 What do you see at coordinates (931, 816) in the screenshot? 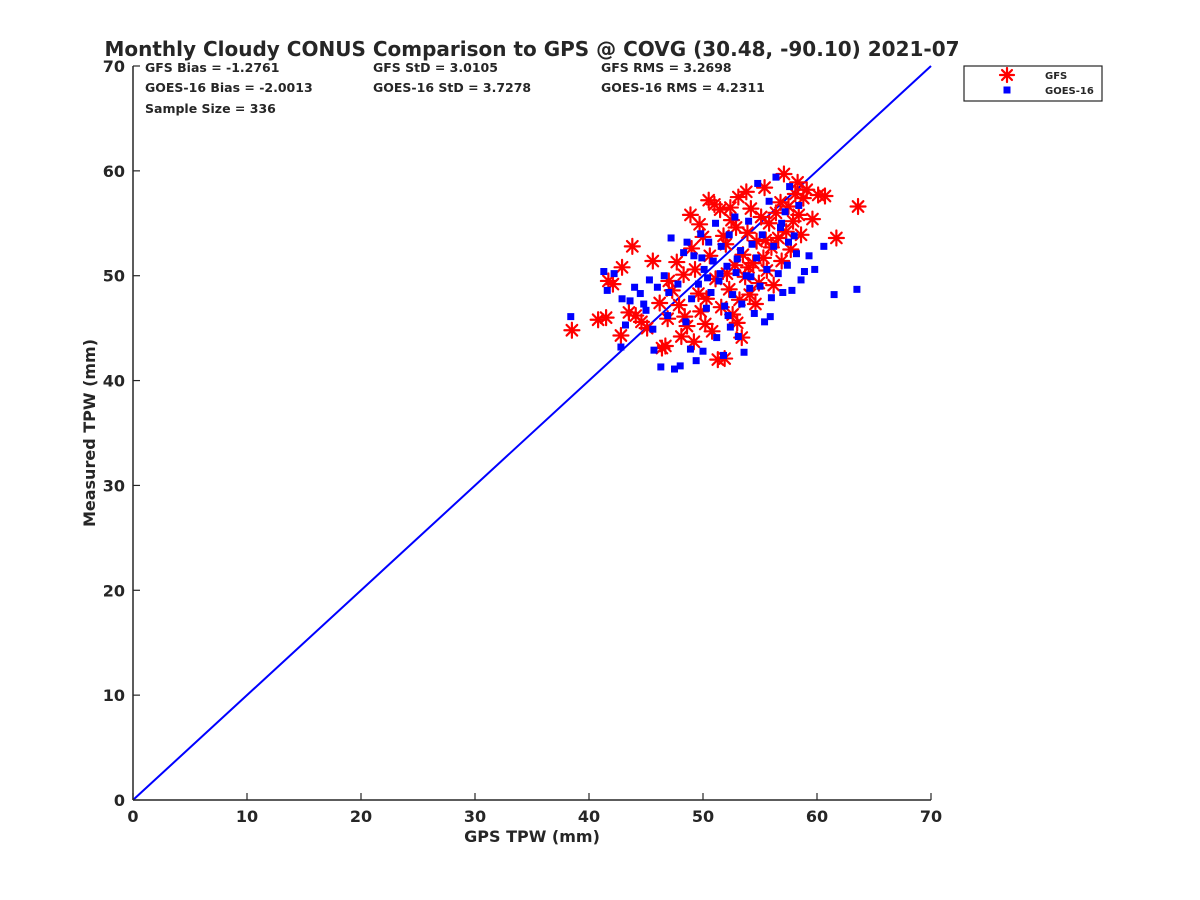
I see `x-tick-label: 70` at bounding box center [931, 816].